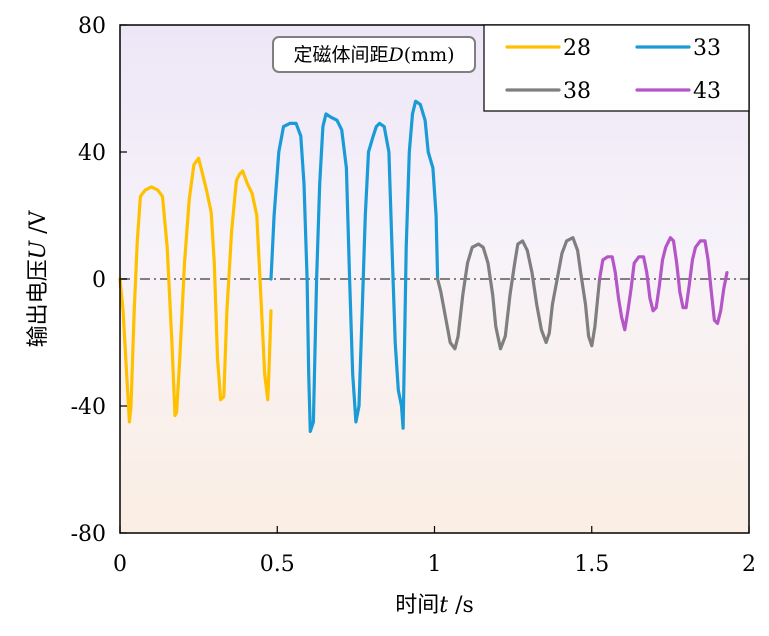 Image resolution: width=769 pixels, height=636 pixels. Describe the element at coordinates (120, 564) in the screenshot. I see `x-tick-label: 0` at that location.